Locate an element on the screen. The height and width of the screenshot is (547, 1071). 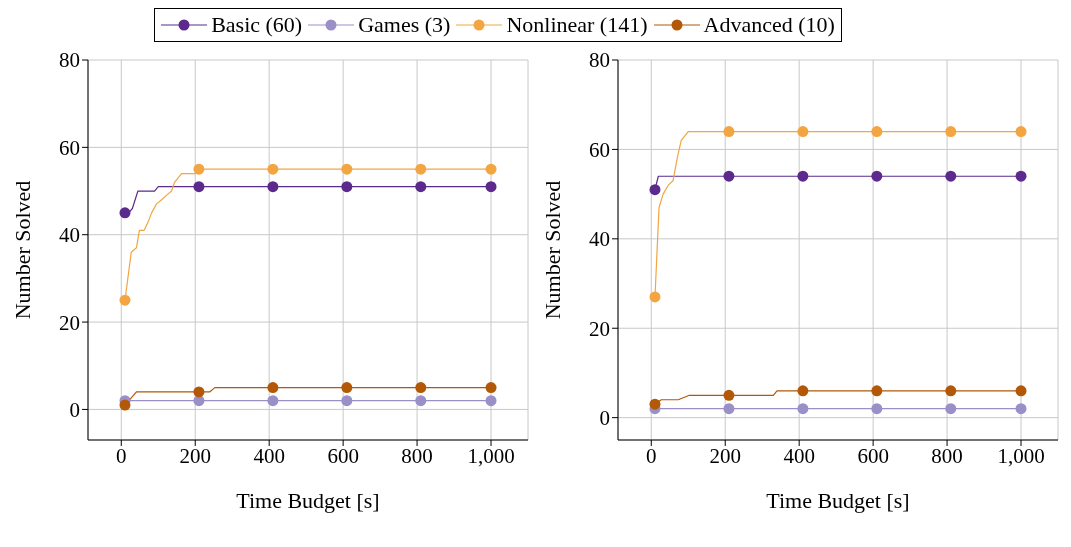
legend-label: Basic (60) is located at coordinates (257, 25).